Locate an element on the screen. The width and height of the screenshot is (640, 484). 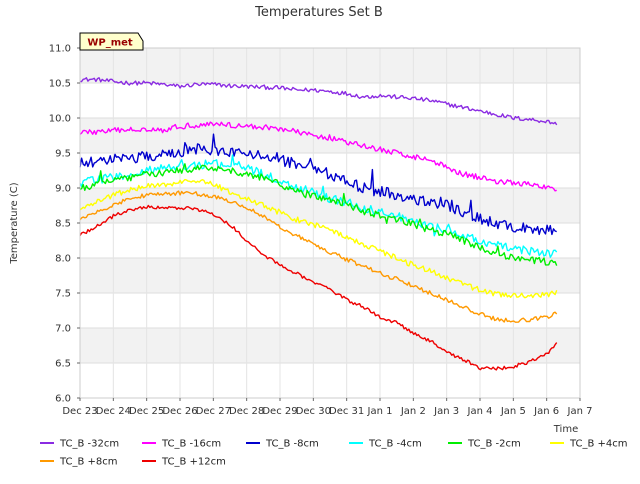
y-tick-label: 9.0 is located at coordinates (63, 189).